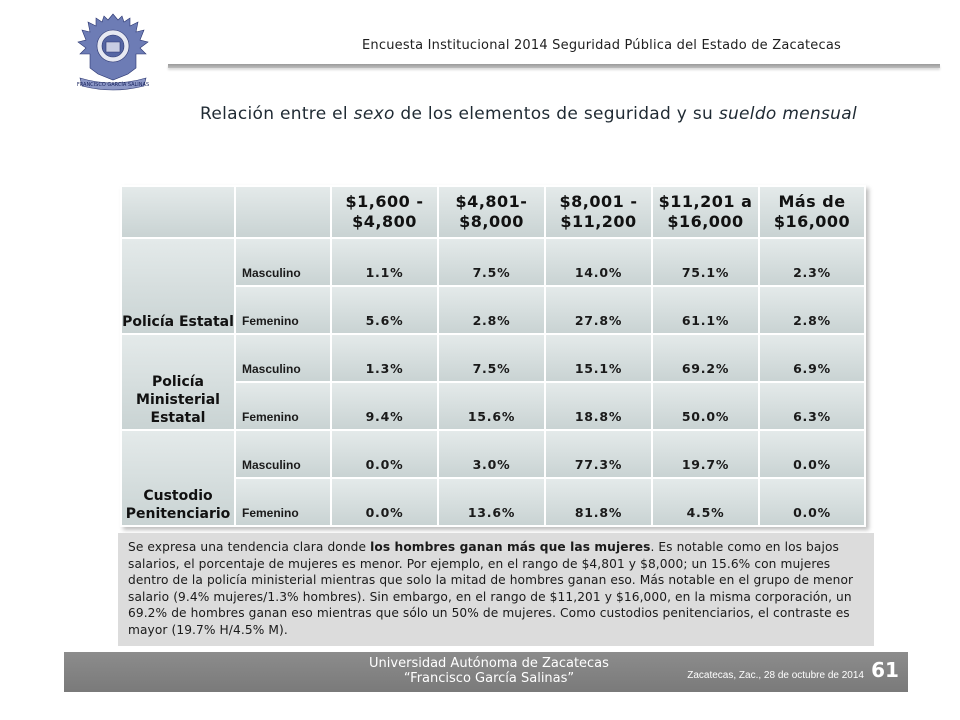 The width and height of the screenshot is (960, 720). What do you see at coordinates (113, 84) in the screenshot?
I see `logo-motto: FRANCISCO GARCÍA SALINAS` at bounding box center [113, 84].